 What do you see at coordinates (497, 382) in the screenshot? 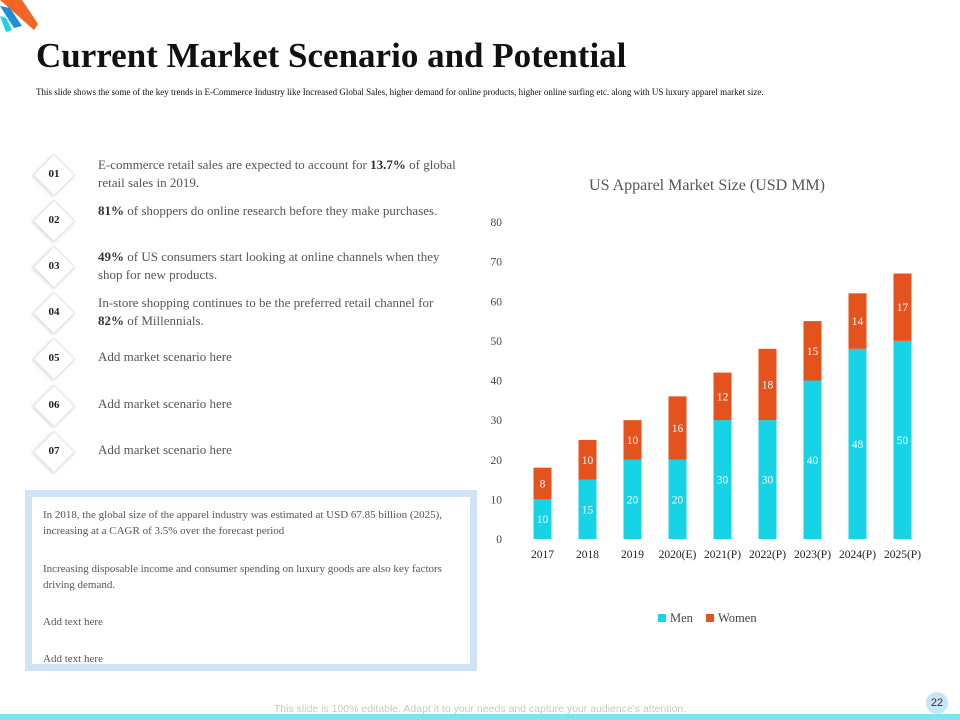
I see `y-tick-label: 40` at bounding box center [497, 382].